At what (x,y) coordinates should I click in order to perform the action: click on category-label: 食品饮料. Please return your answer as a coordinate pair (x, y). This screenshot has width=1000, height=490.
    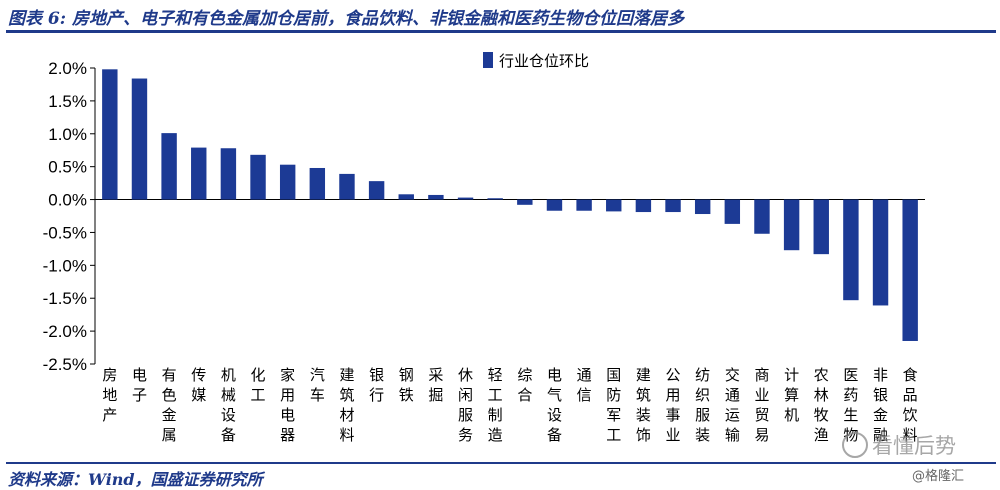
    Looking at the image, I should click on (910, 405).